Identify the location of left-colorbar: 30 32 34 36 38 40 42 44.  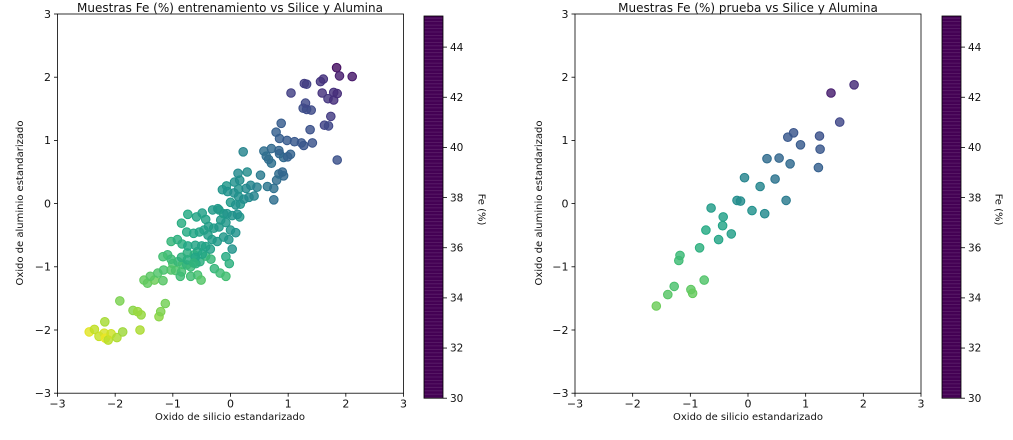
(443, 210).